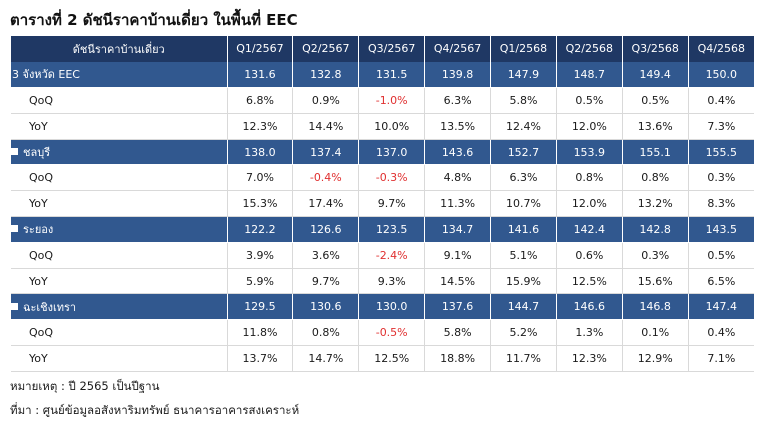  Describe the element at coordinates (326, 204) in the screenshot. I see `yoy-value: 17.4%` at that location.